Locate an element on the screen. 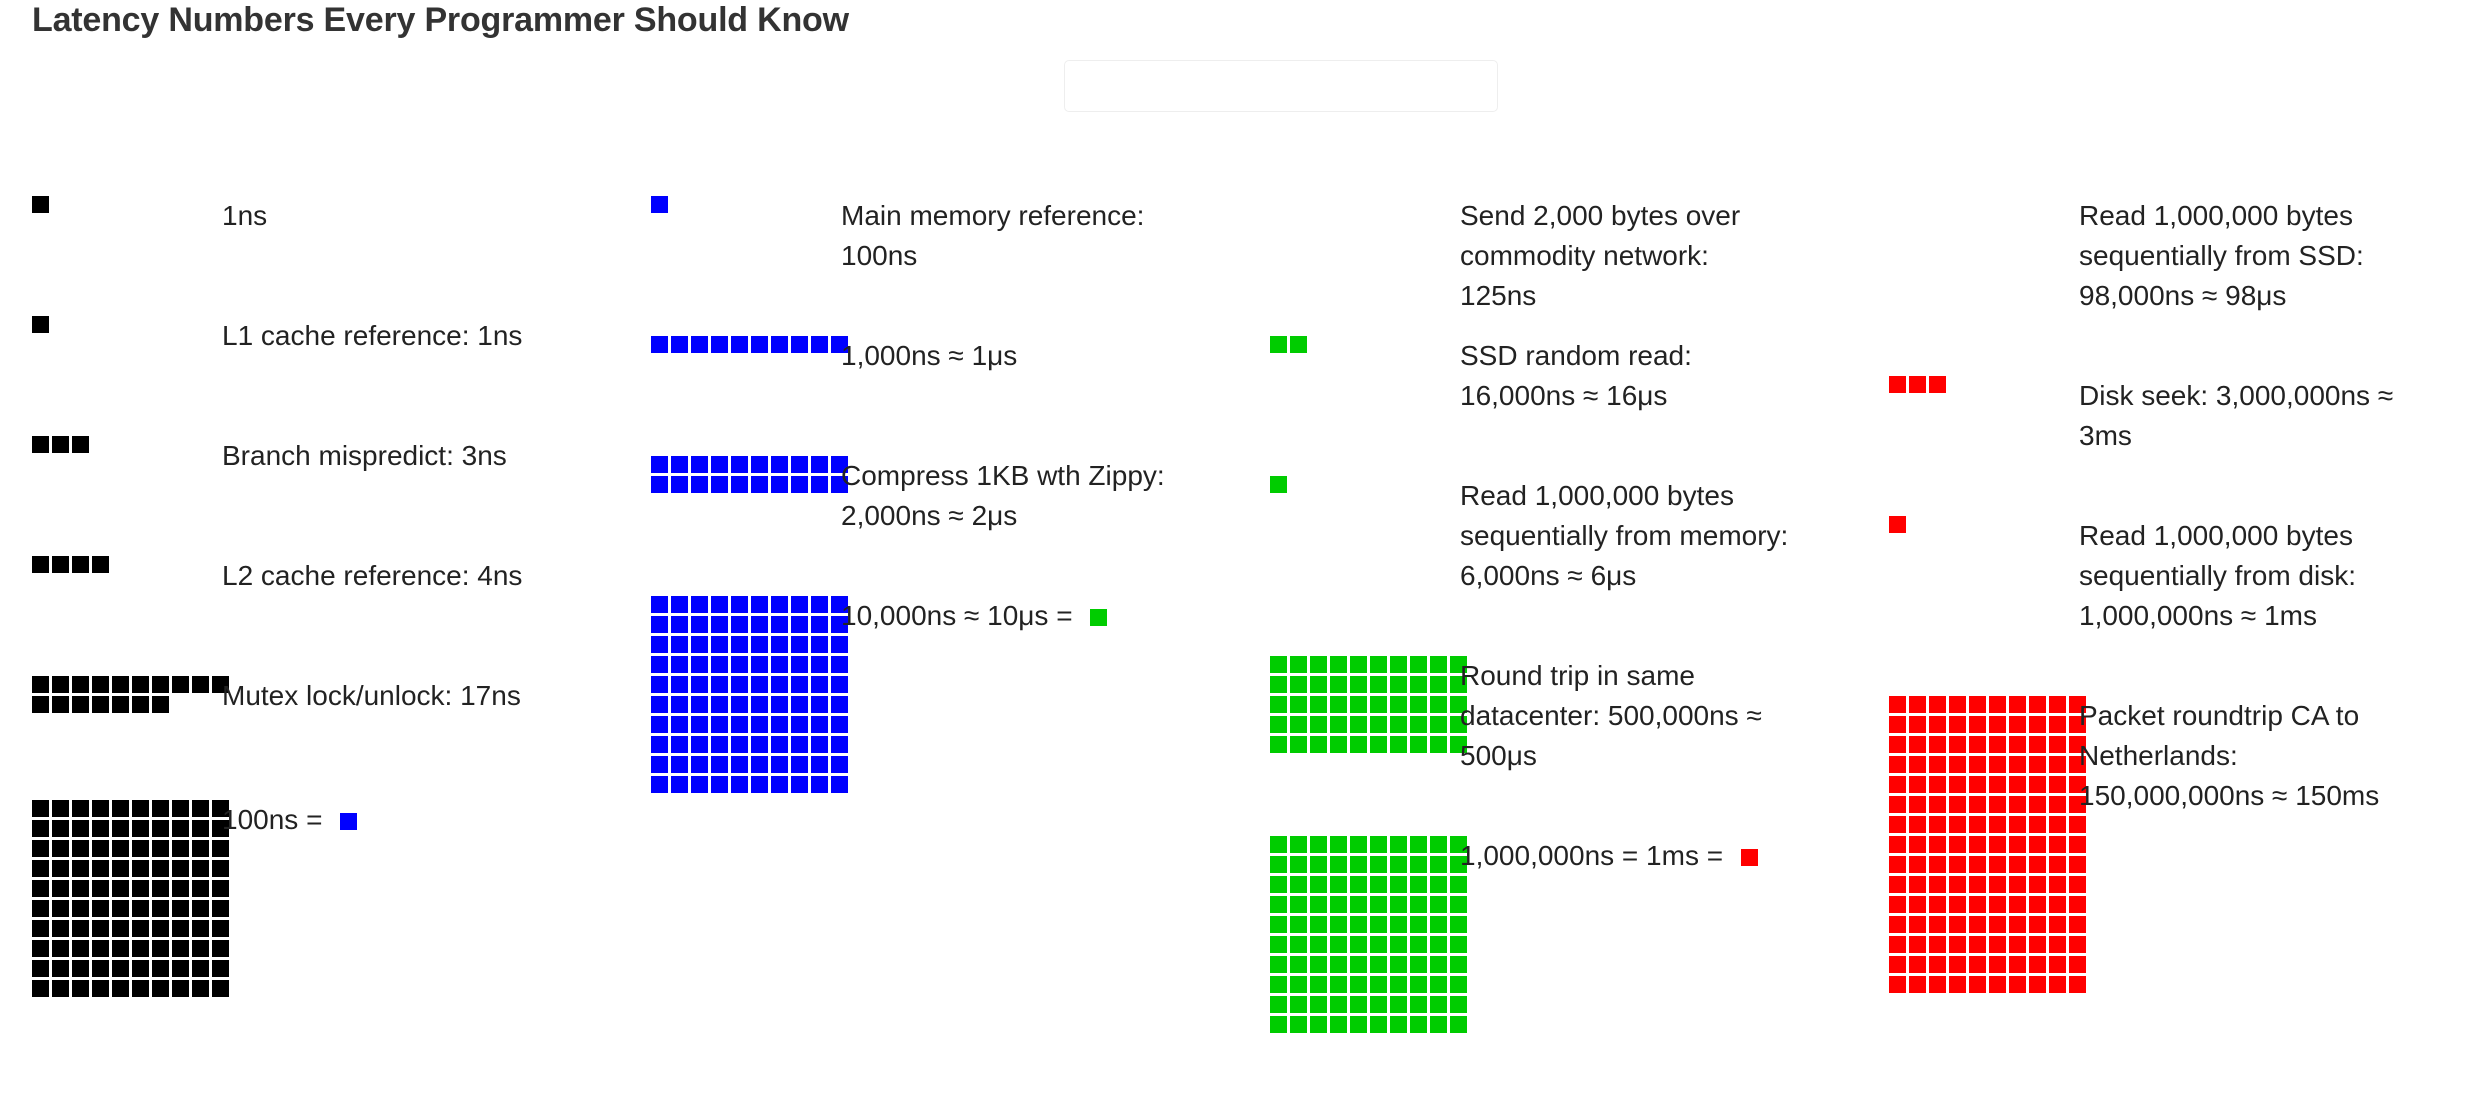  corner-ribbon is located at coordinates (2445, 21).